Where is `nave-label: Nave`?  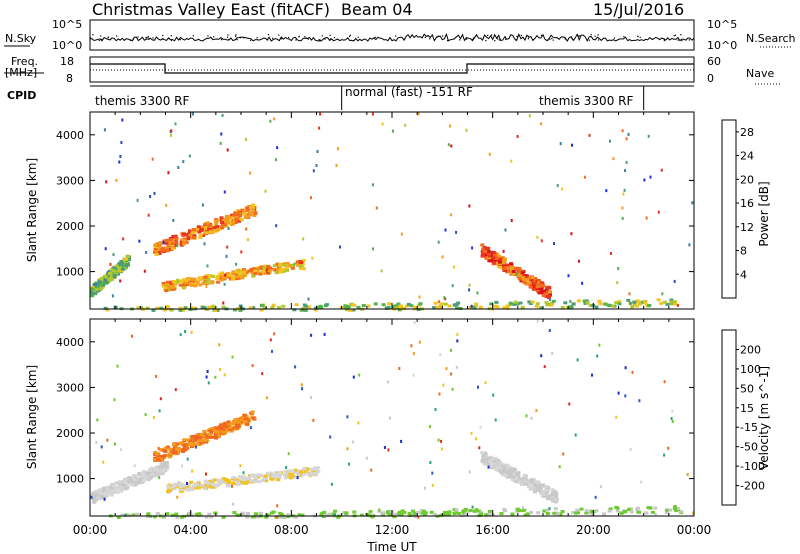
nave-label: Nave is located at coordinates (760, 73).